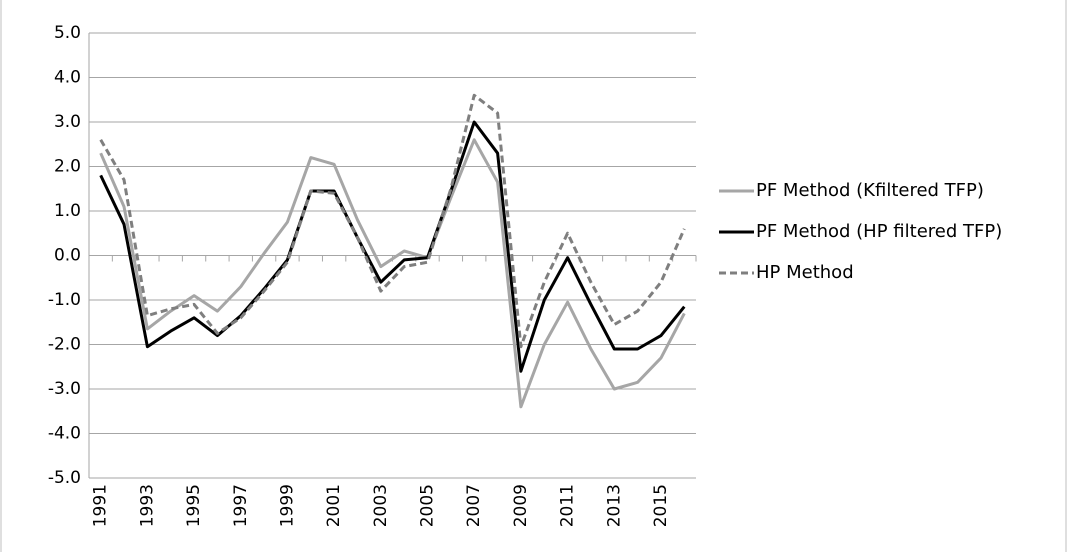  What do you see at coordinates (67, 122) in the screenshot?
I see `y-tick-label: 3.0` at bounding box center [67, 122].